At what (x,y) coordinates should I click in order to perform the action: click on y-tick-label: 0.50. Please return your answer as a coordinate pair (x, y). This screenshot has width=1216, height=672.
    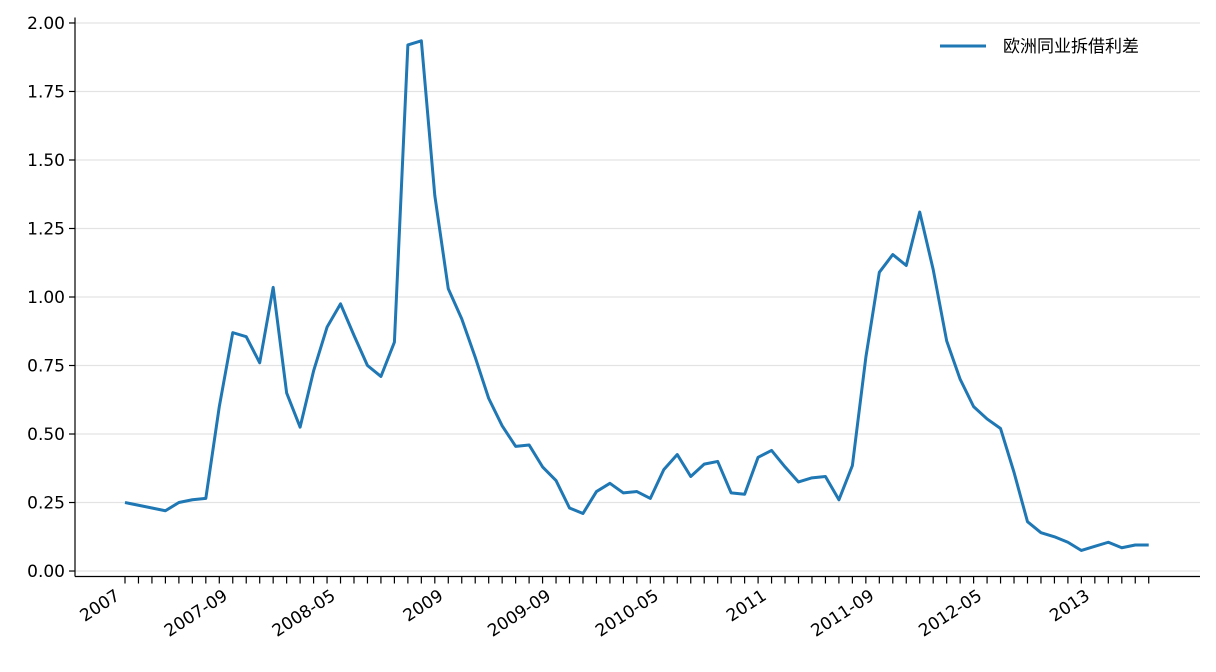
    Looking at the image, I should click on (46, 435).